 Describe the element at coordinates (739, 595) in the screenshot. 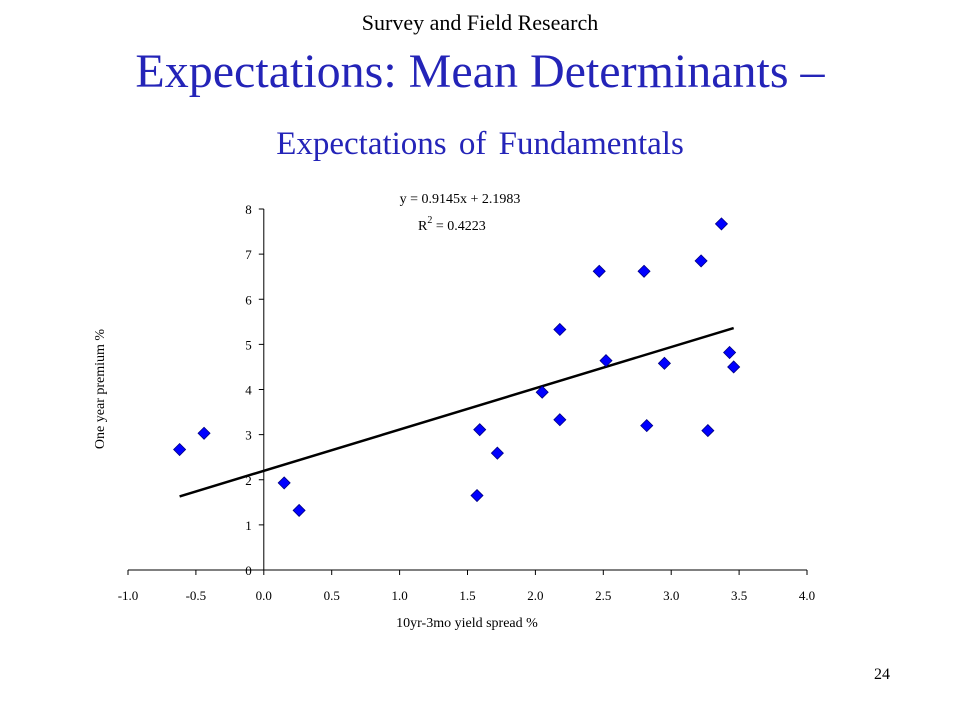

I see `x-tick-label: 3.5` at that location.